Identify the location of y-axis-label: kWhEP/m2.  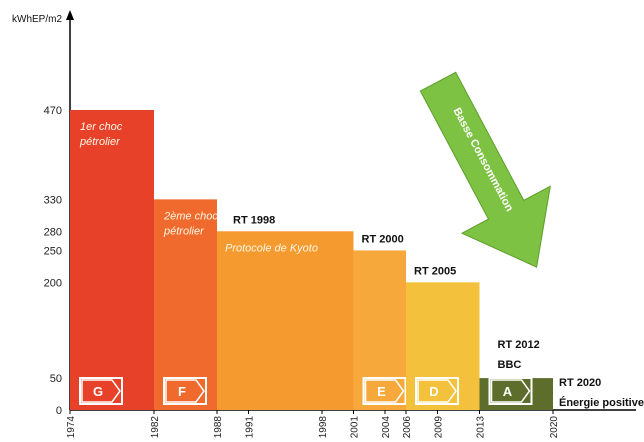
(37, 19).